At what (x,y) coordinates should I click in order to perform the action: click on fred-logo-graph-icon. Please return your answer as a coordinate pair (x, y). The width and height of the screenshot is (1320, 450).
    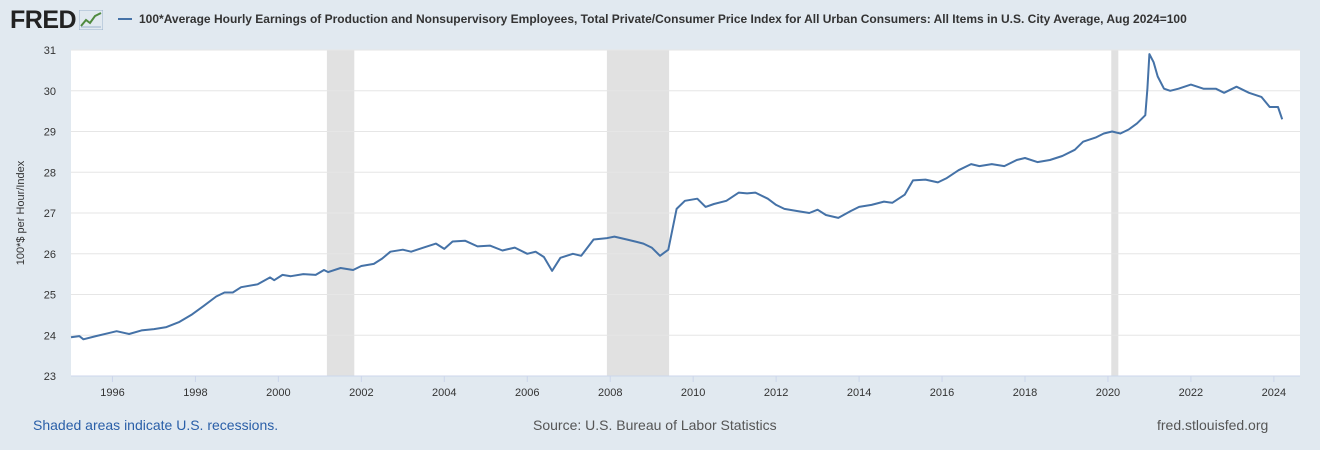
    Looking at the image, I should click on (91, 20).